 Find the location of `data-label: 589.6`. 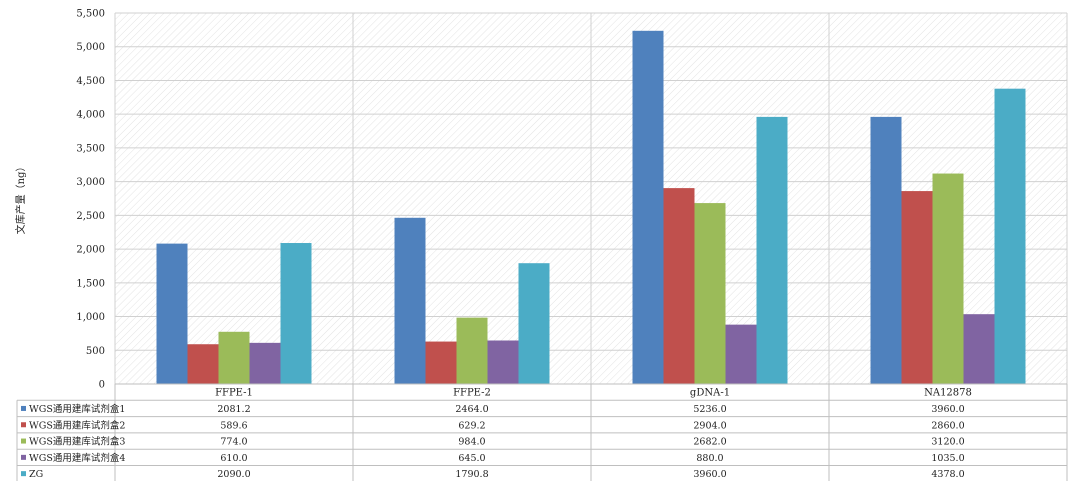

data-label: 589.6 is located at coordinates (233, 425).